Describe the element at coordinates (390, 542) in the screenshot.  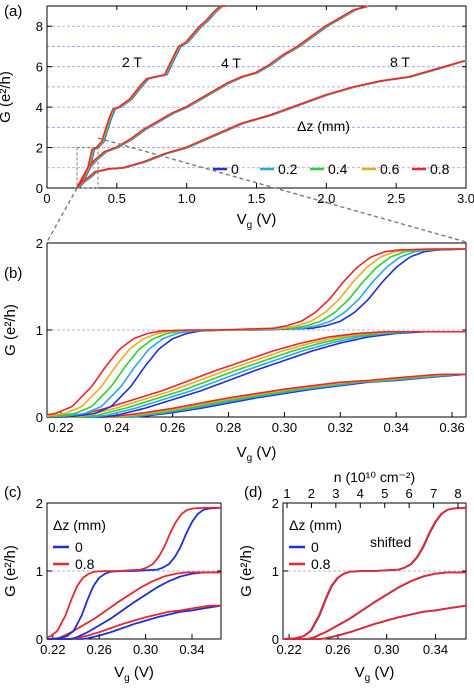
I see `shifted-annotation: shifted` at that location.